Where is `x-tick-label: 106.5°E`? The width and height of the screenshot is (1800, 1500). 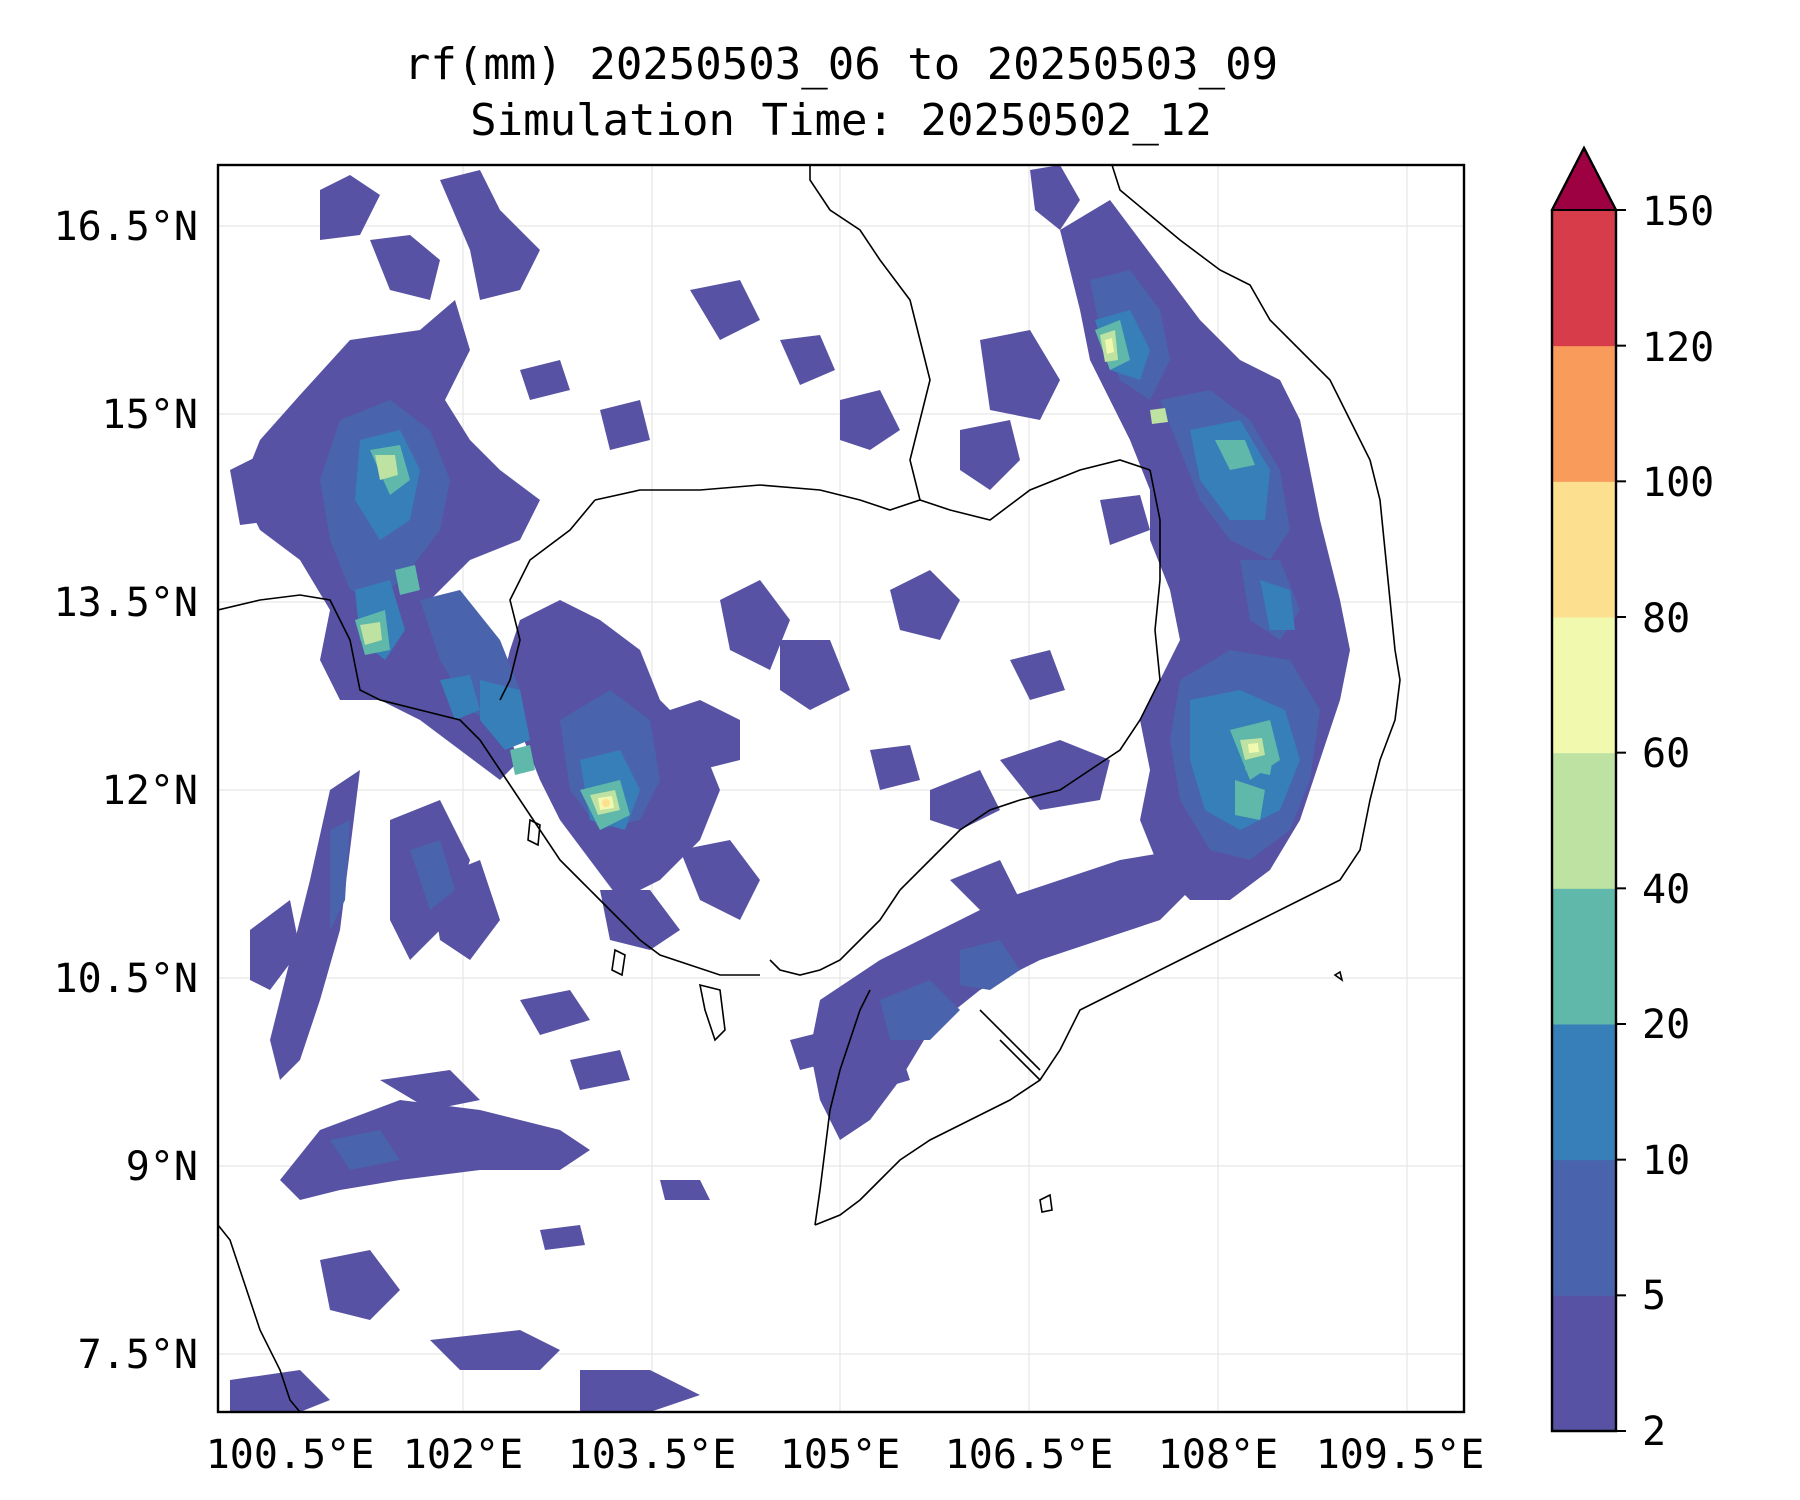
x-tick-label: 106.5°E is located at coordinates (1029, 1455).